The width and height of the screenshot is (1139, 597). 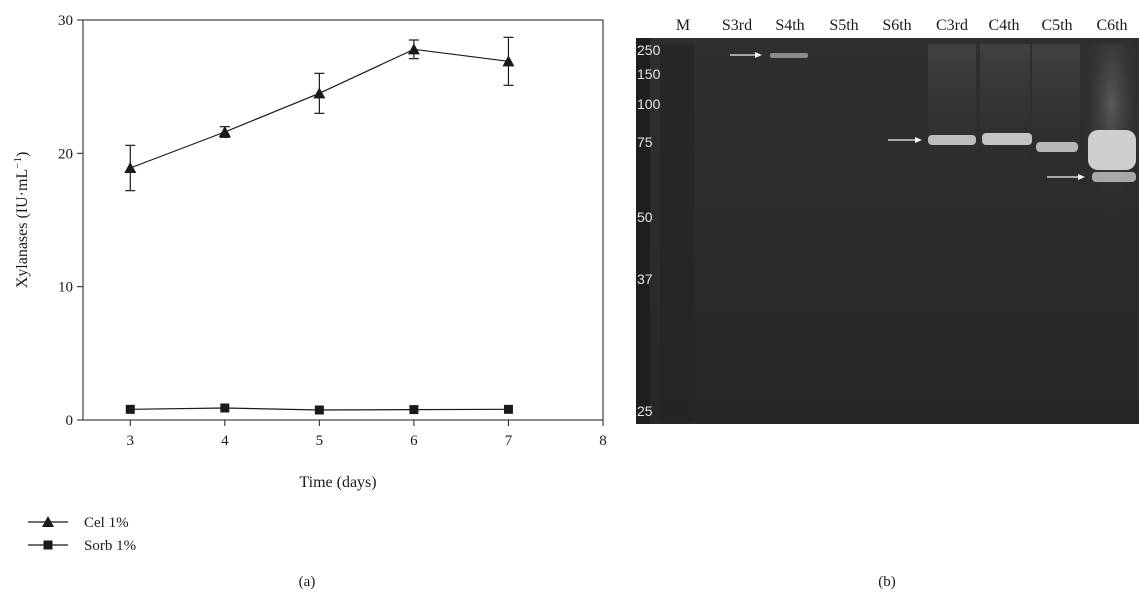 I want to click on marker-label: 75, so click(x=645, y=142).